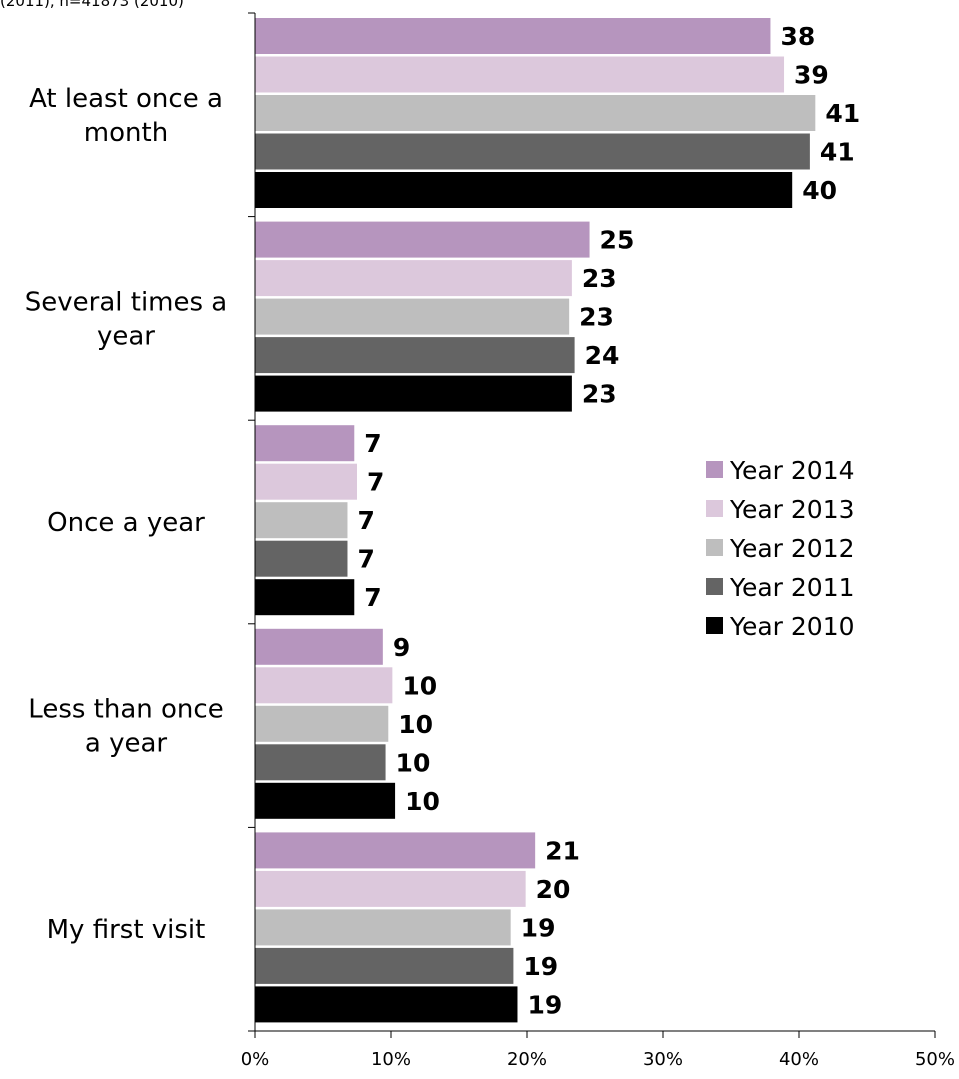 This screenshot has height=1079, width=959. I want to click on category-label: a year, so click(126, 744).